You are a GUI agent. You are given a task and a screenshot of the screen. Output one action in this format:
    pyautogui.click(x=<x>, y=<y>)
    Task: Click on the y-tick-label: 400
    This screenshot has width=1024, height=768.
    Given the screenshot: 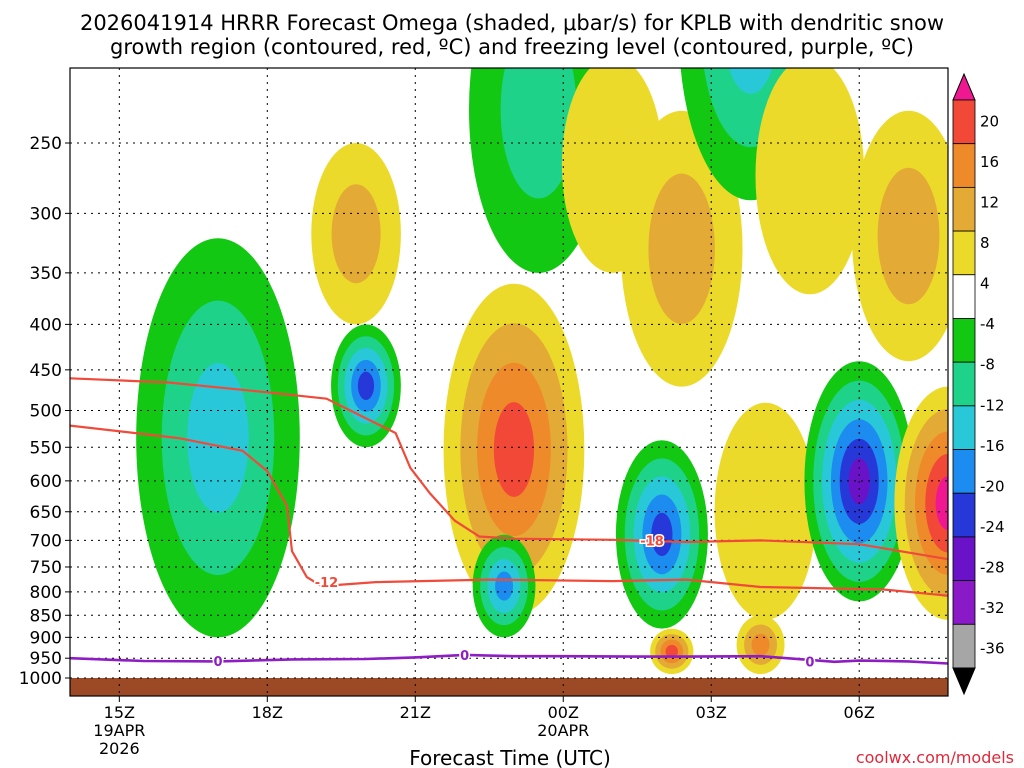 What is the action you would take?
    pyautogui.click(x=46, y=325)
    